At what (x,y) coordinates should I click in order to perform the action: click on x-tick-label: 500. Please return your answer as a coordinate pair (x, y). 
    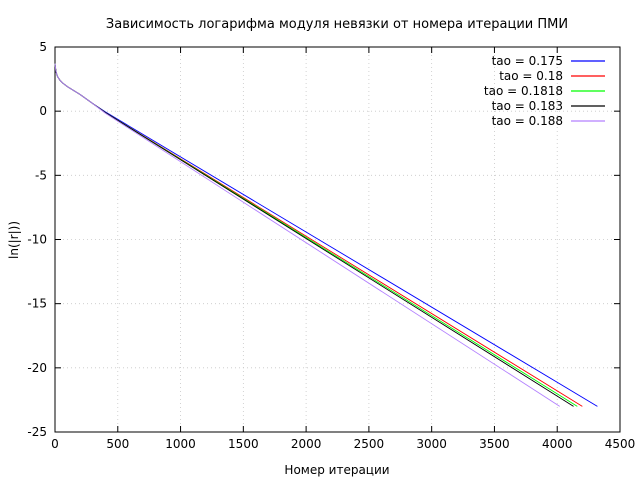
    Looking at the image, I should click on (117, 444).